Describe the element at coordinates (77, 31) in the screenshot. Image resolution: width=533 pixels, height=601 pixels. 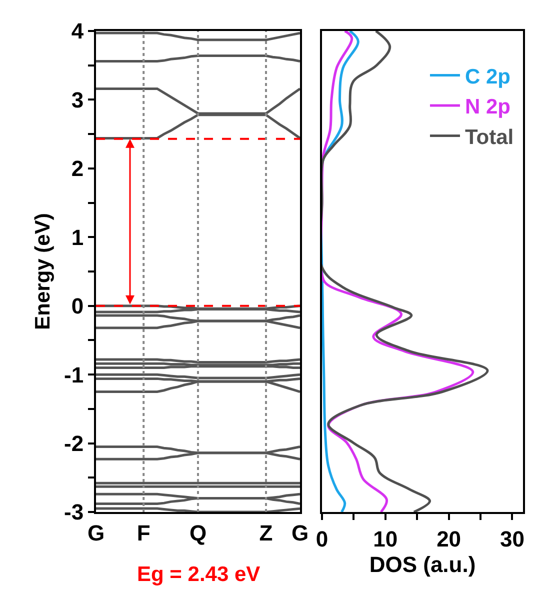
I see `y-tick-label: 4` at that location.